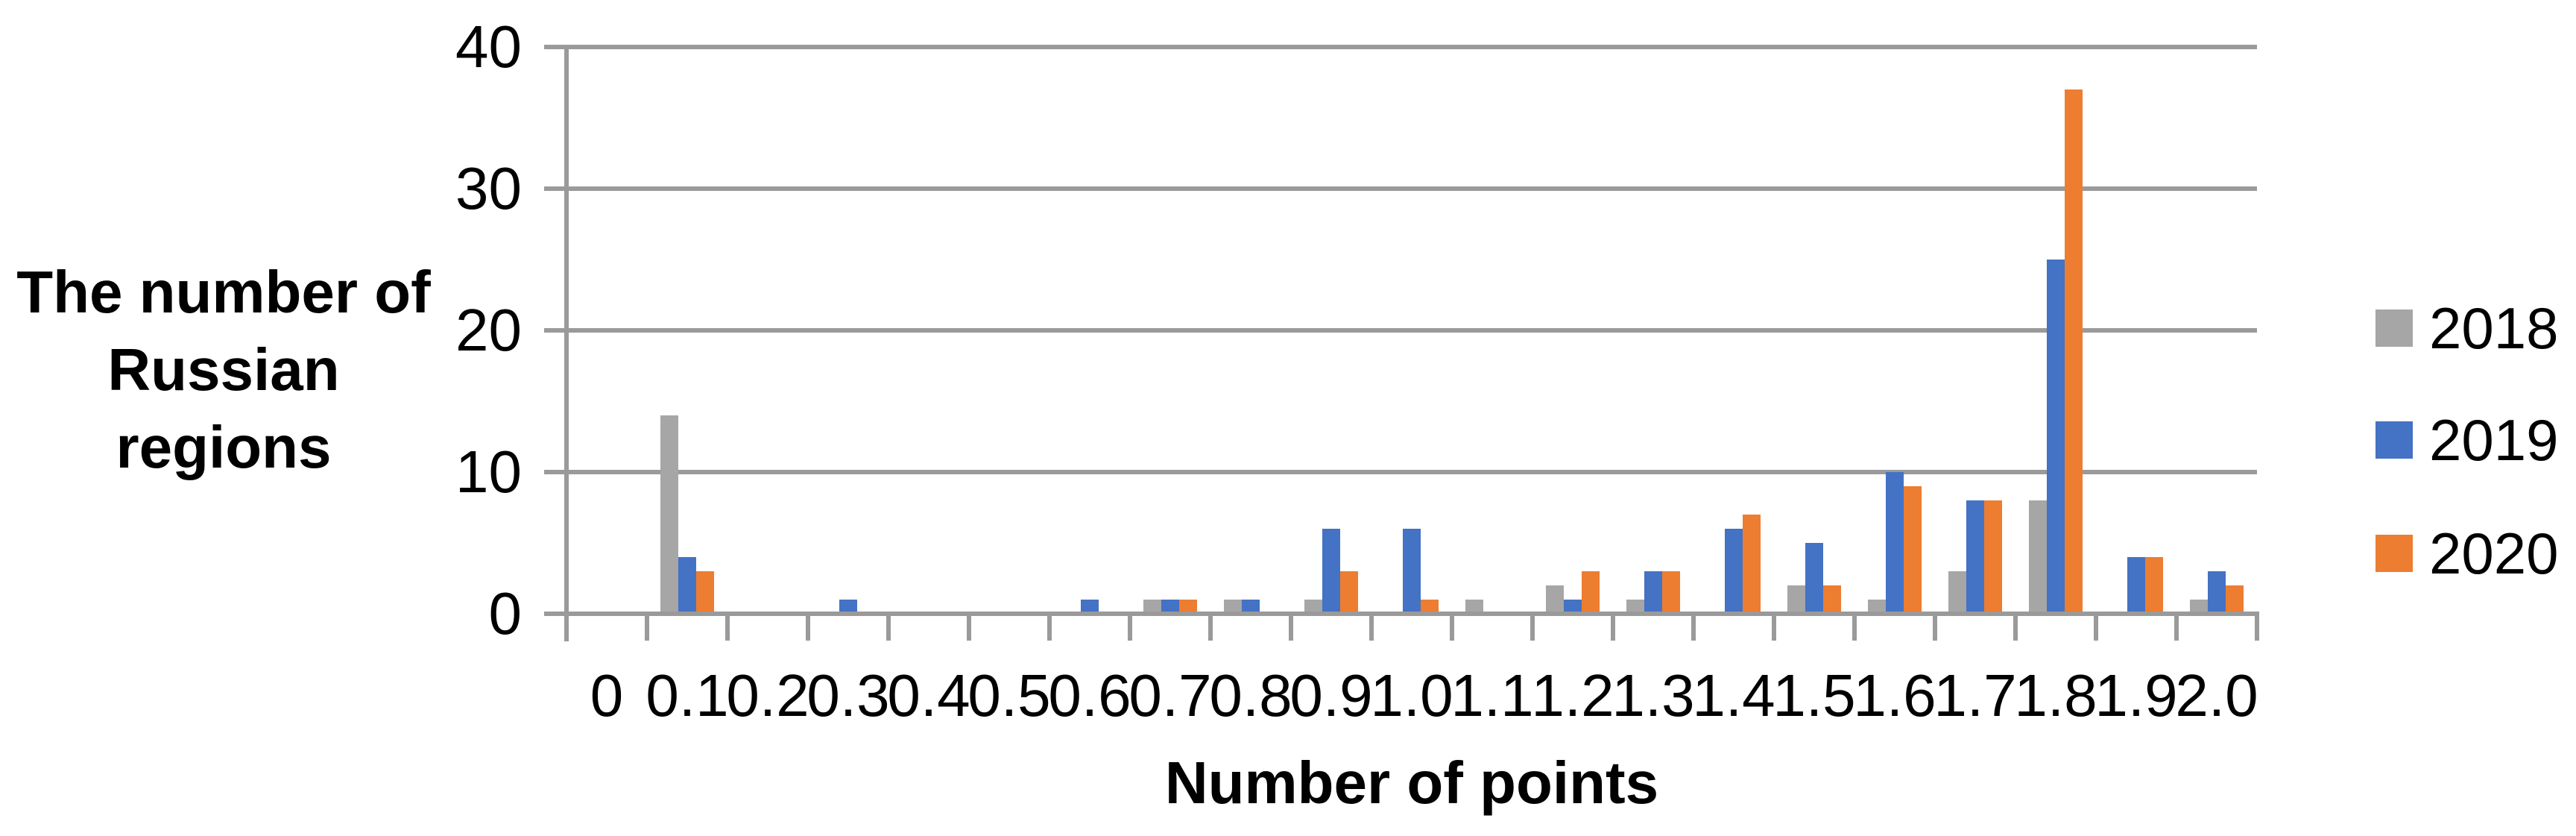 This screenshot has height=836, width=2576. I want to click on bar-group-0.8, so click(1250, 330).